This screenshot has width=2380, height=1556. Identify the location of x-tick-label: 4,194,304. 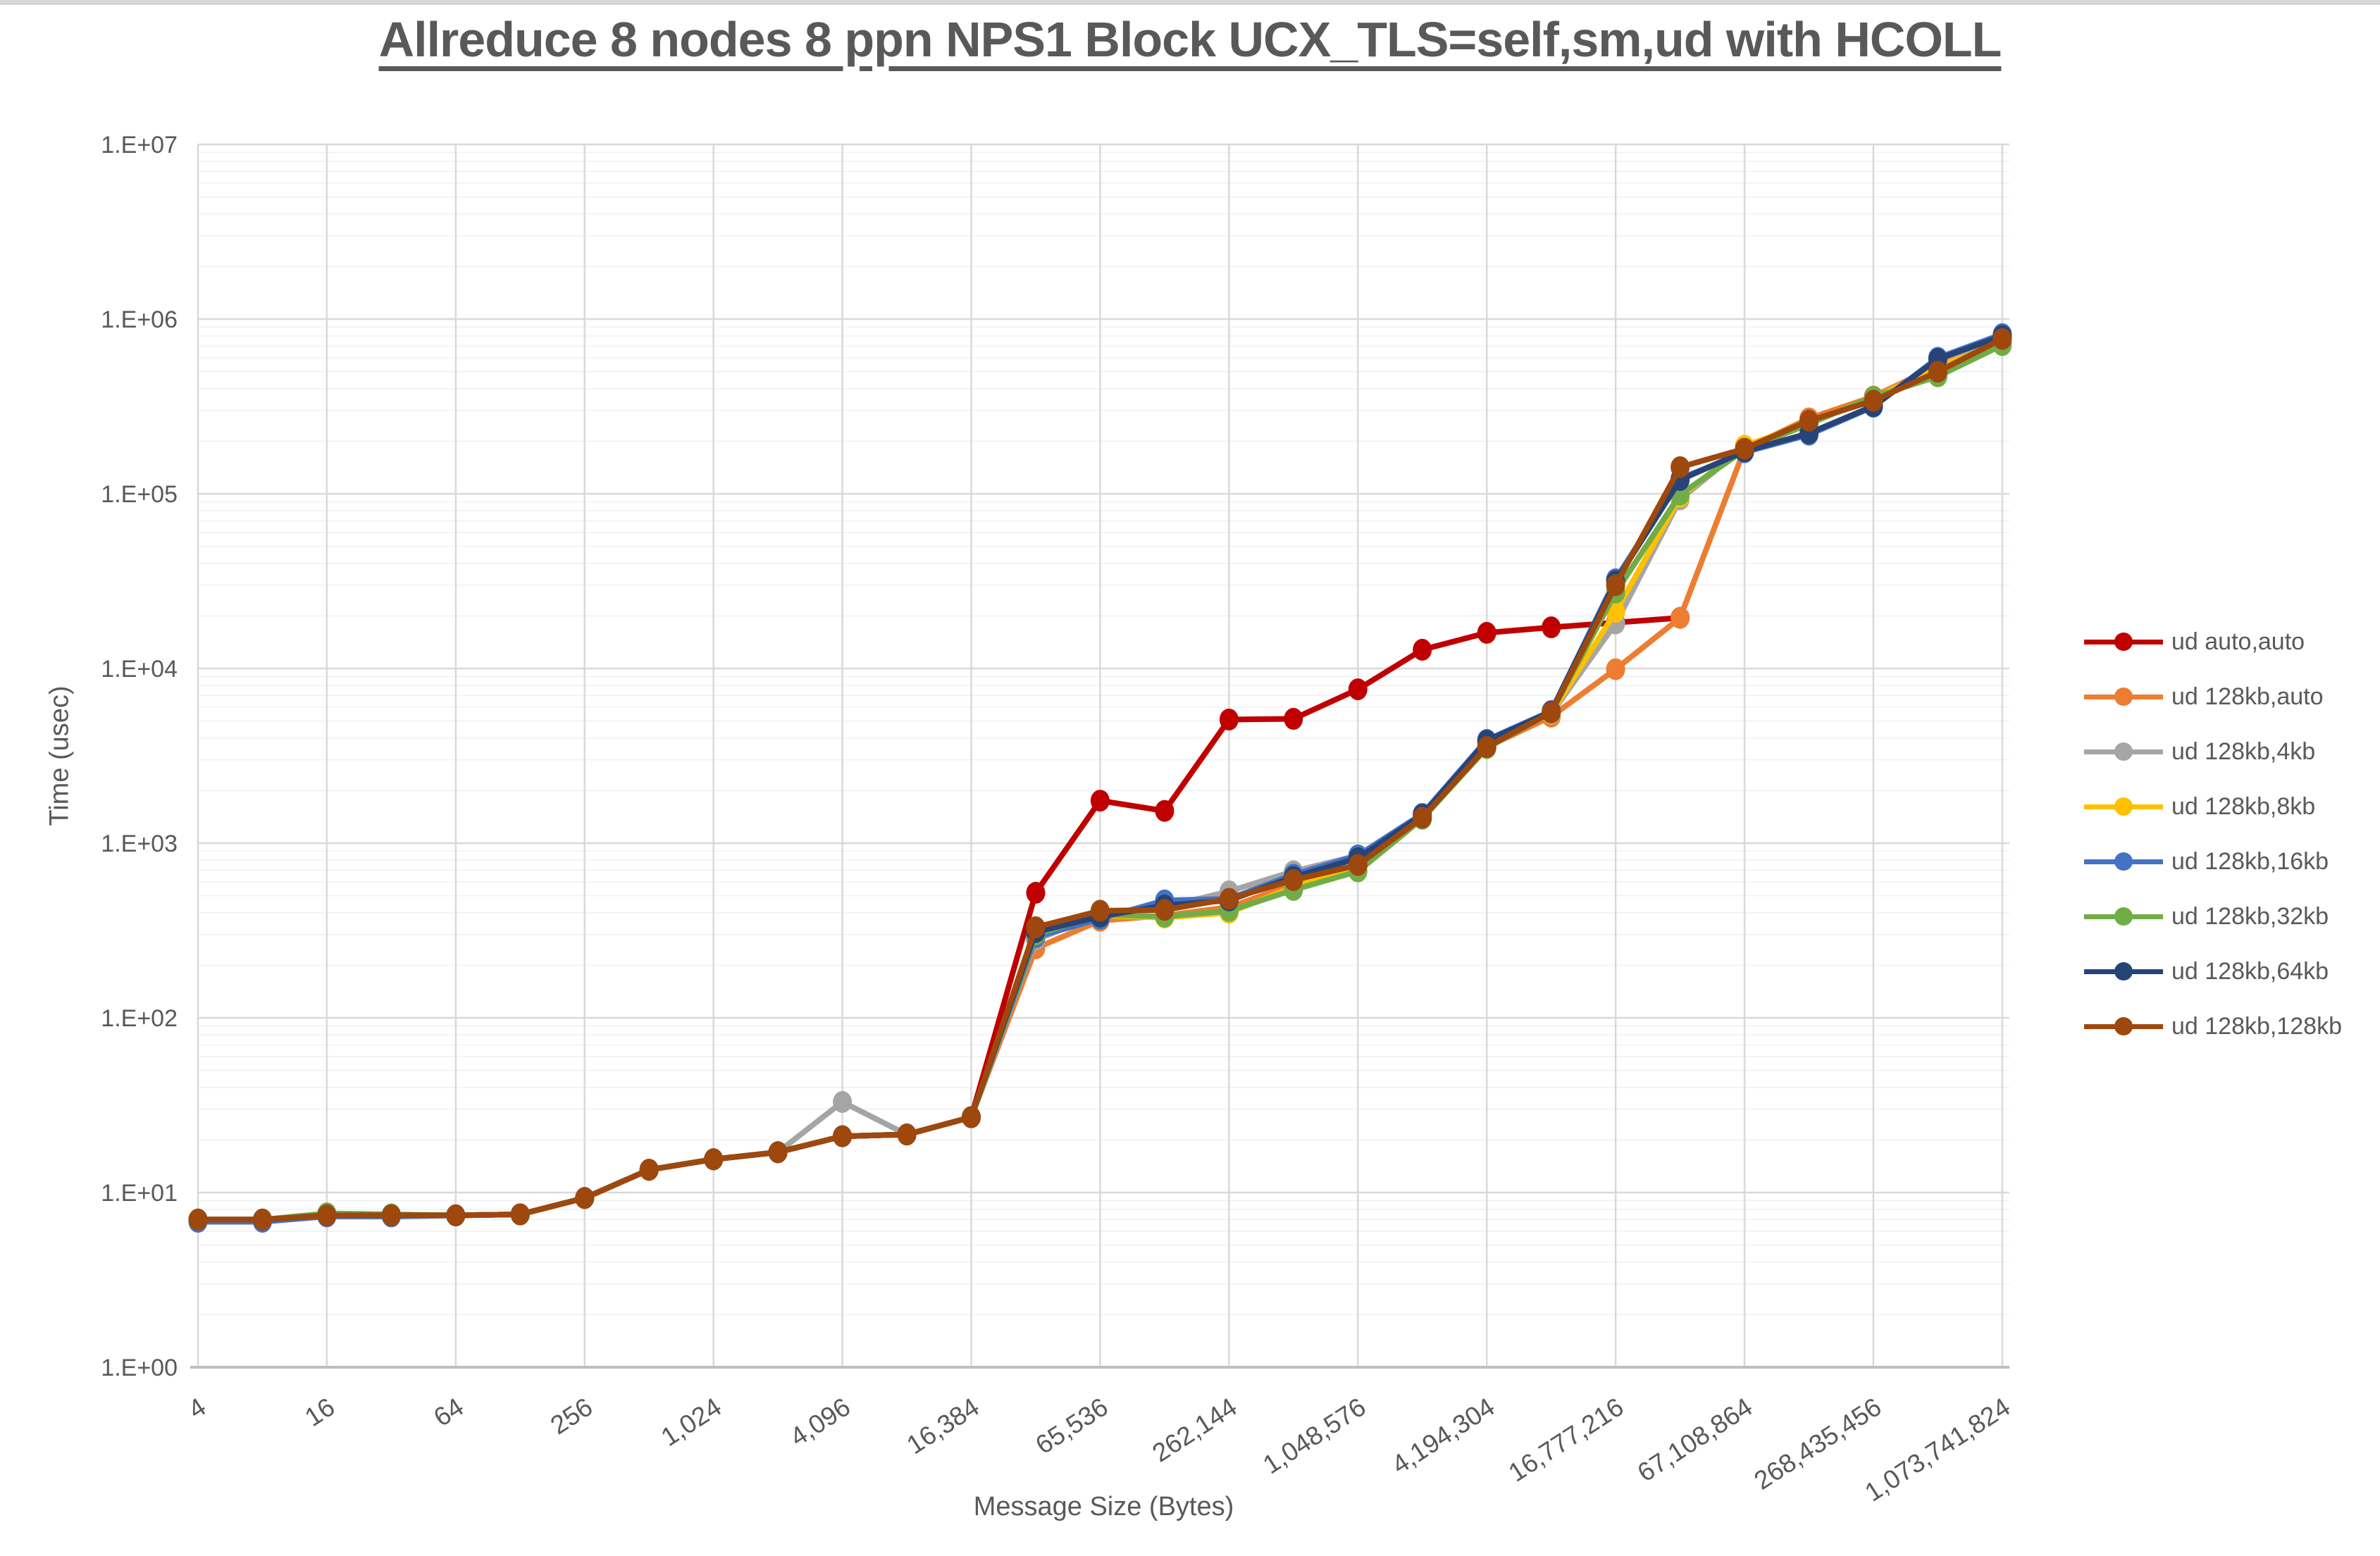
(1443, 1435).